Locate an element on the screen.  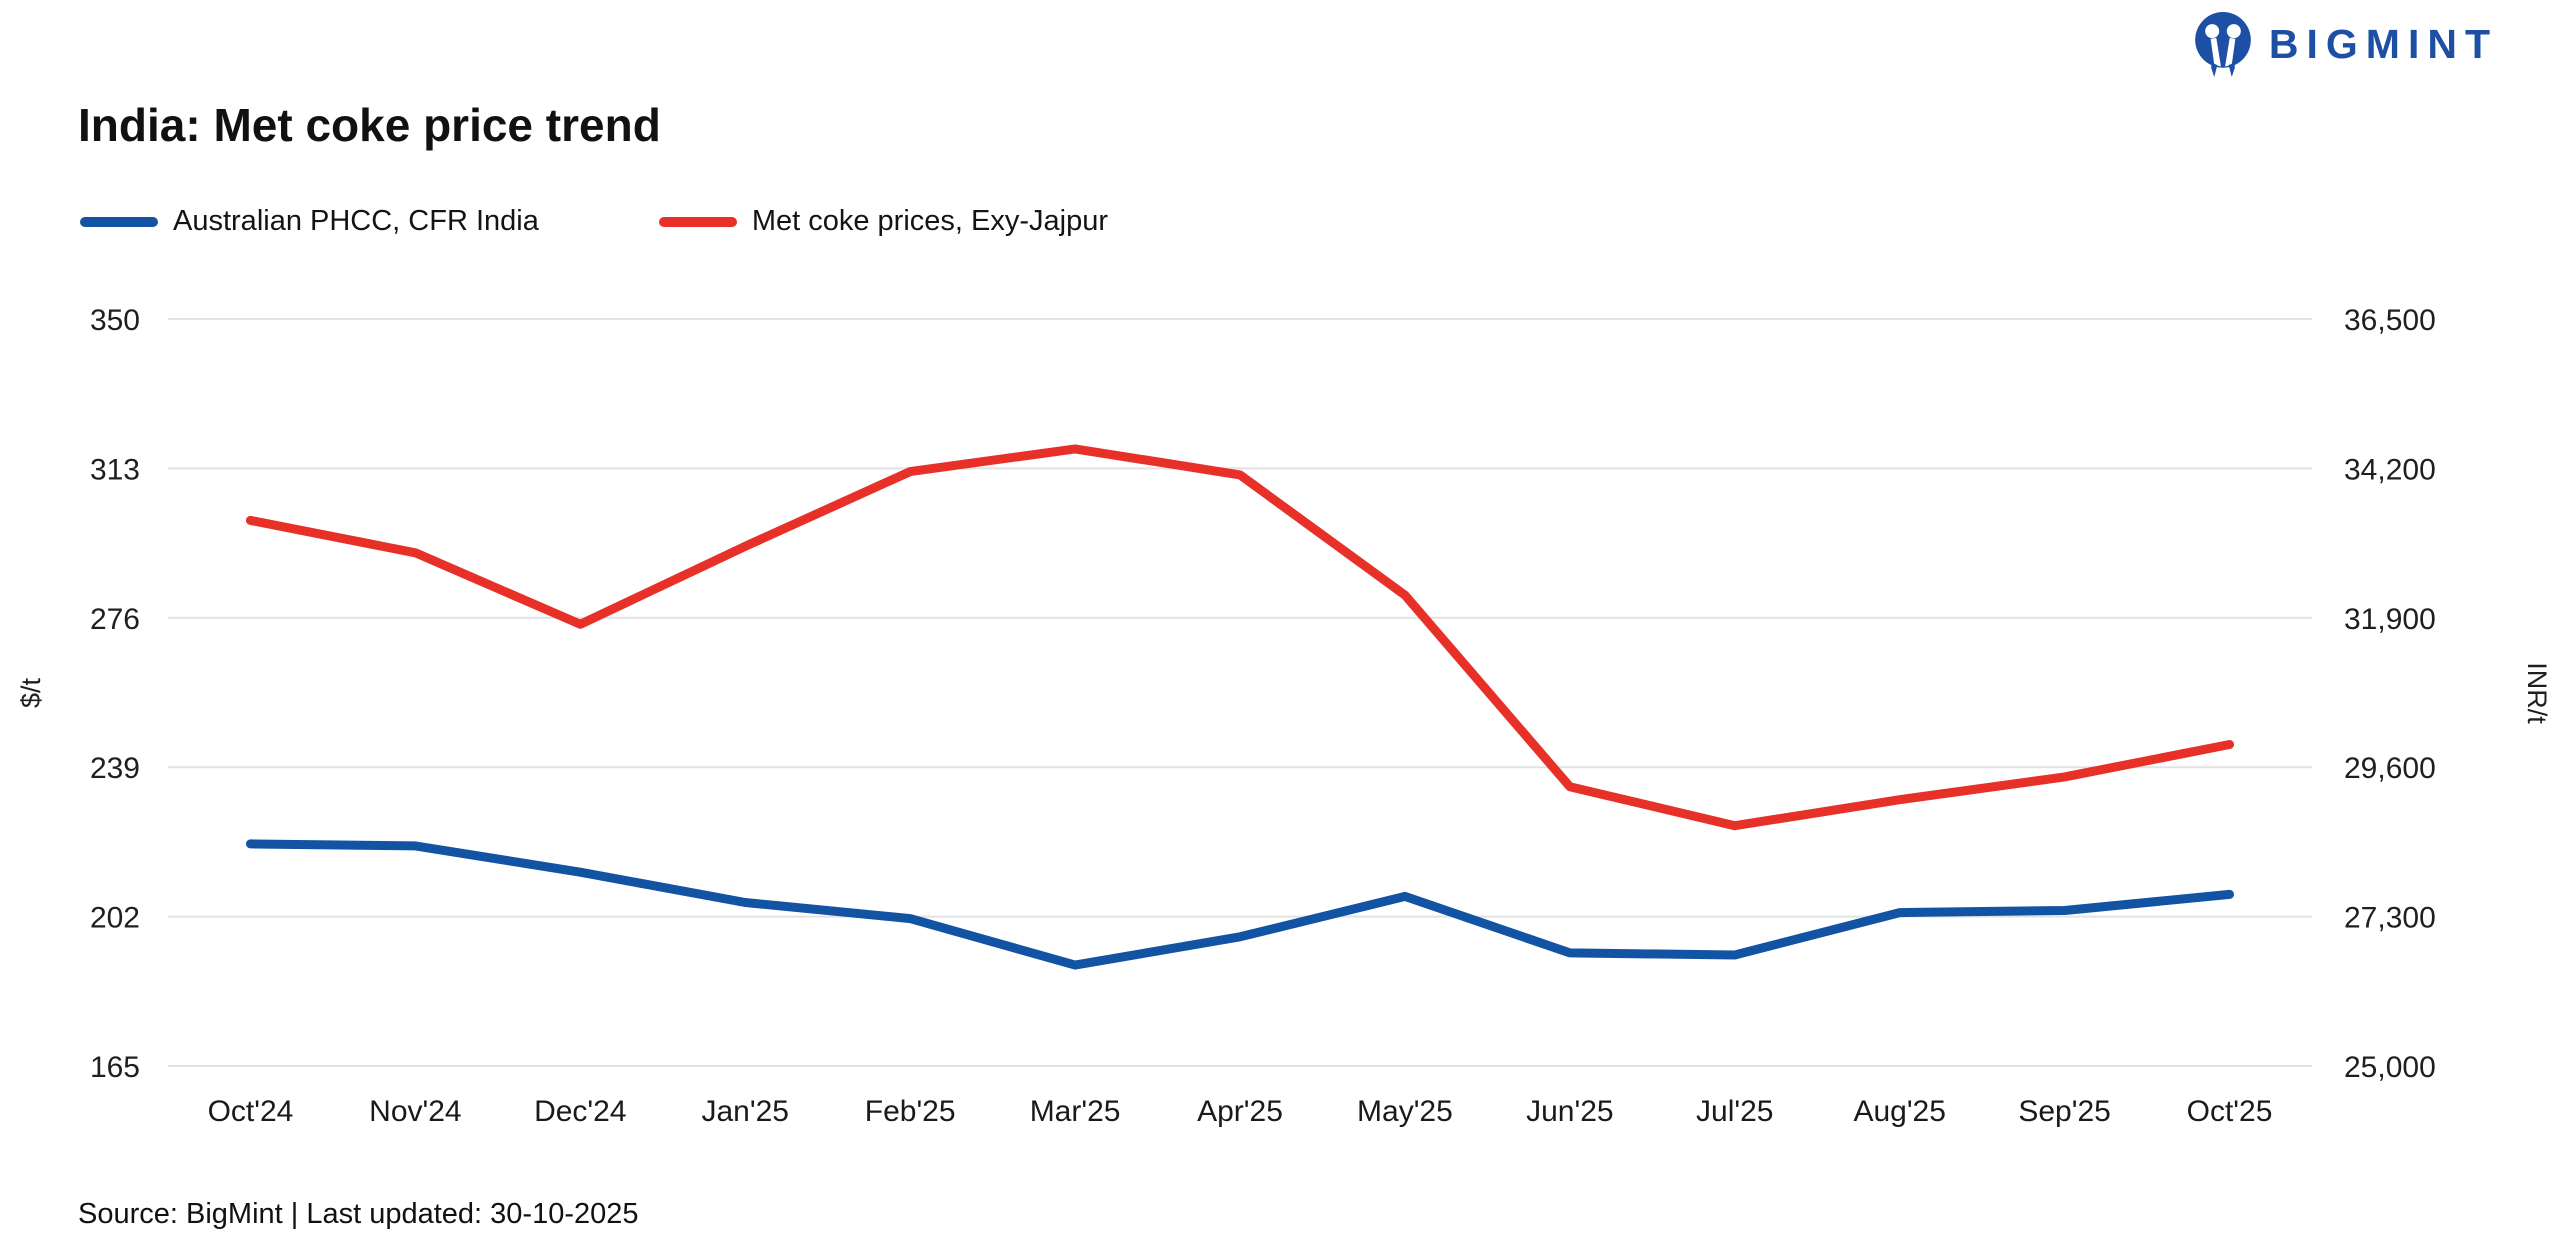
legend-label: Met coke prices, Exy-Jajpur is located at coordinates (930, 221).